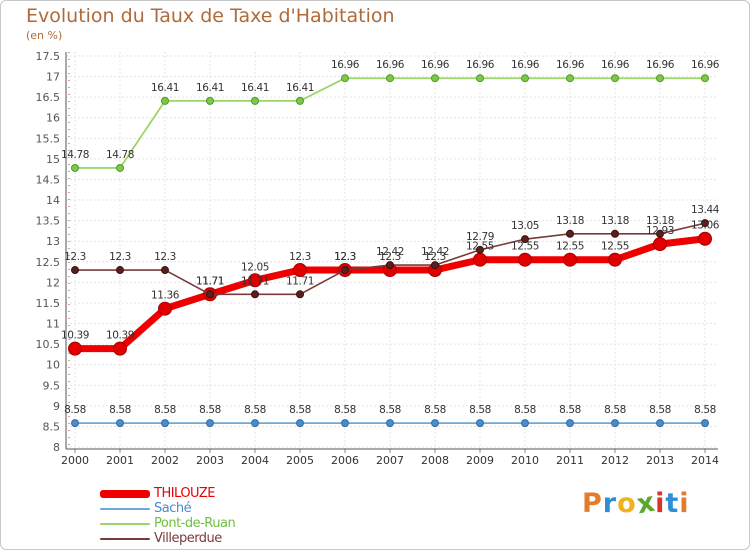 The image size is (750, 550). Describe the element at coordinates (345, 460) in the screenshot. I see `x-tick-label: 2006` at that location.